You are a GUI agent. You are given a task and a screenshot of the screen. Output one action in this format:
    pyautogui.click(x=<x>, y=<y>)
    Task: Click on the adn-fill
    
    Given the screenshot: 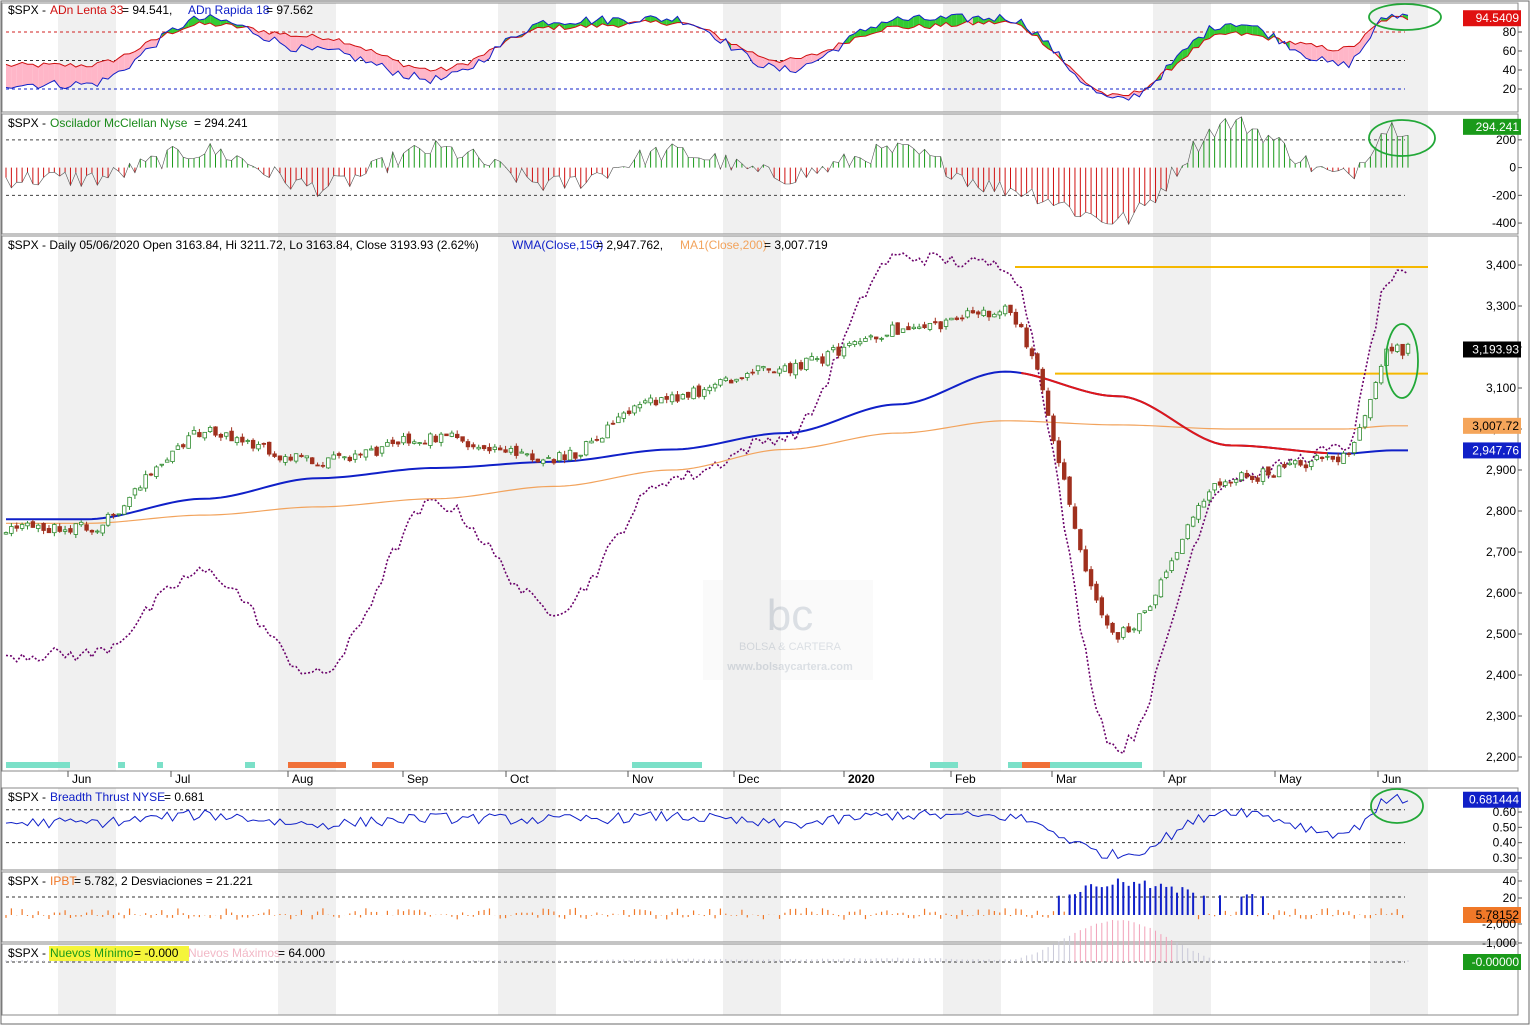 What is the action you would take?
    pyautogui.click(x=707, y=57)
    